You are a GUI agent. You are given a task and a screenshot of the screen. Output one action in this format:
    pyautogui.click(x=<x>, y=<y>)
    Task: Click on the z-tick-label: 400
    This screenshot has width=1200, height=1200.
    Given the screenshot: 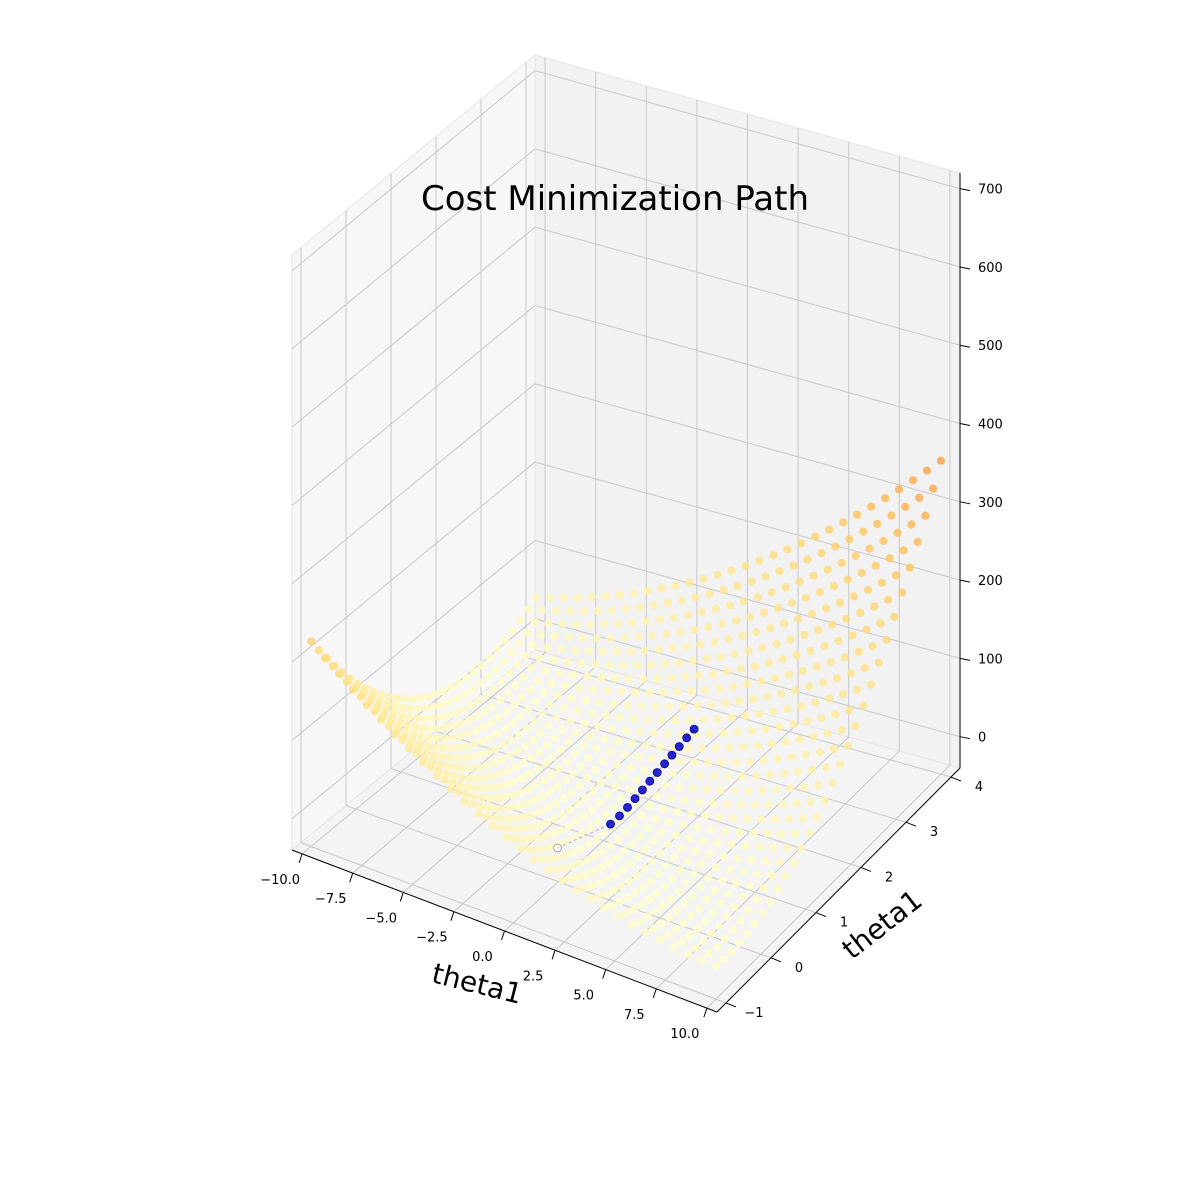 What is the action you would take?
    pyautogui.click(x=990, y=425)
    